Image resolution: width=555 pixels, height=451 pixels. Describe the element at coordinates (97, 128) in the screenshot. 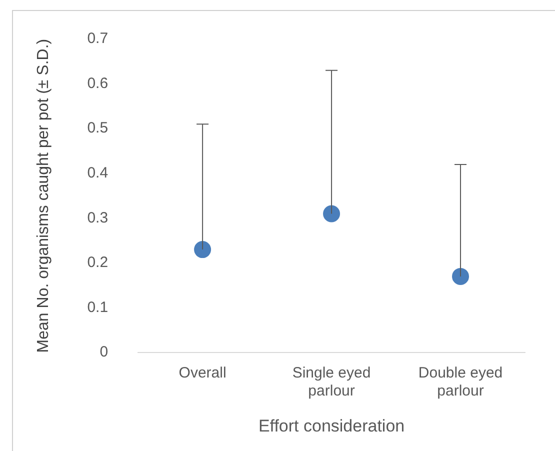

I see `y-tick-label: 0.5` at that location.